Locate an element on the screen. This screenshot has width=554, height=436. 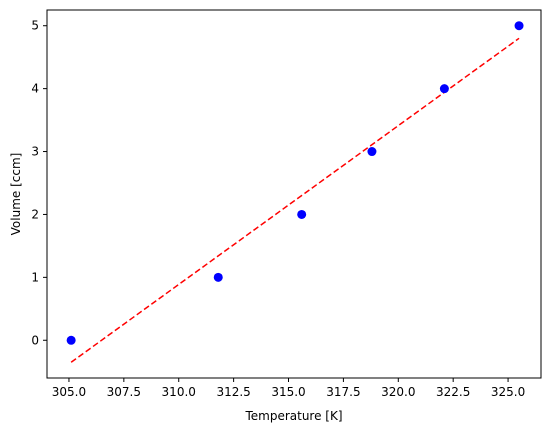
y-axis-label: Volume [ccm] is located at coordinates (16, 194).